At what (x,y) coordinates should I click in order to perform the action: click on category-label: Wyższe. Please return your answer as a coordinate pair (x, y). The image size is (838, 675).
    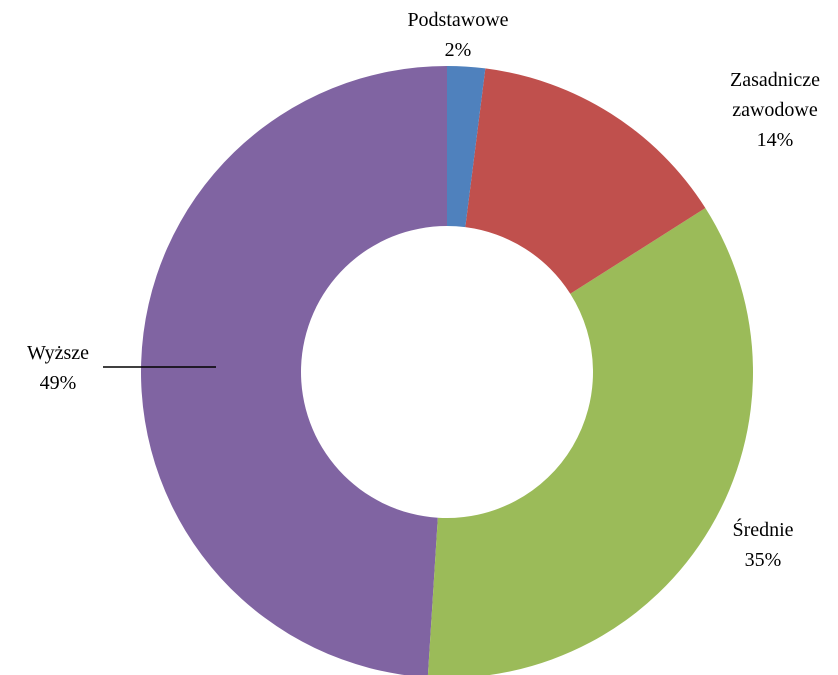
    Looking at the image, I should click on (58, 353).